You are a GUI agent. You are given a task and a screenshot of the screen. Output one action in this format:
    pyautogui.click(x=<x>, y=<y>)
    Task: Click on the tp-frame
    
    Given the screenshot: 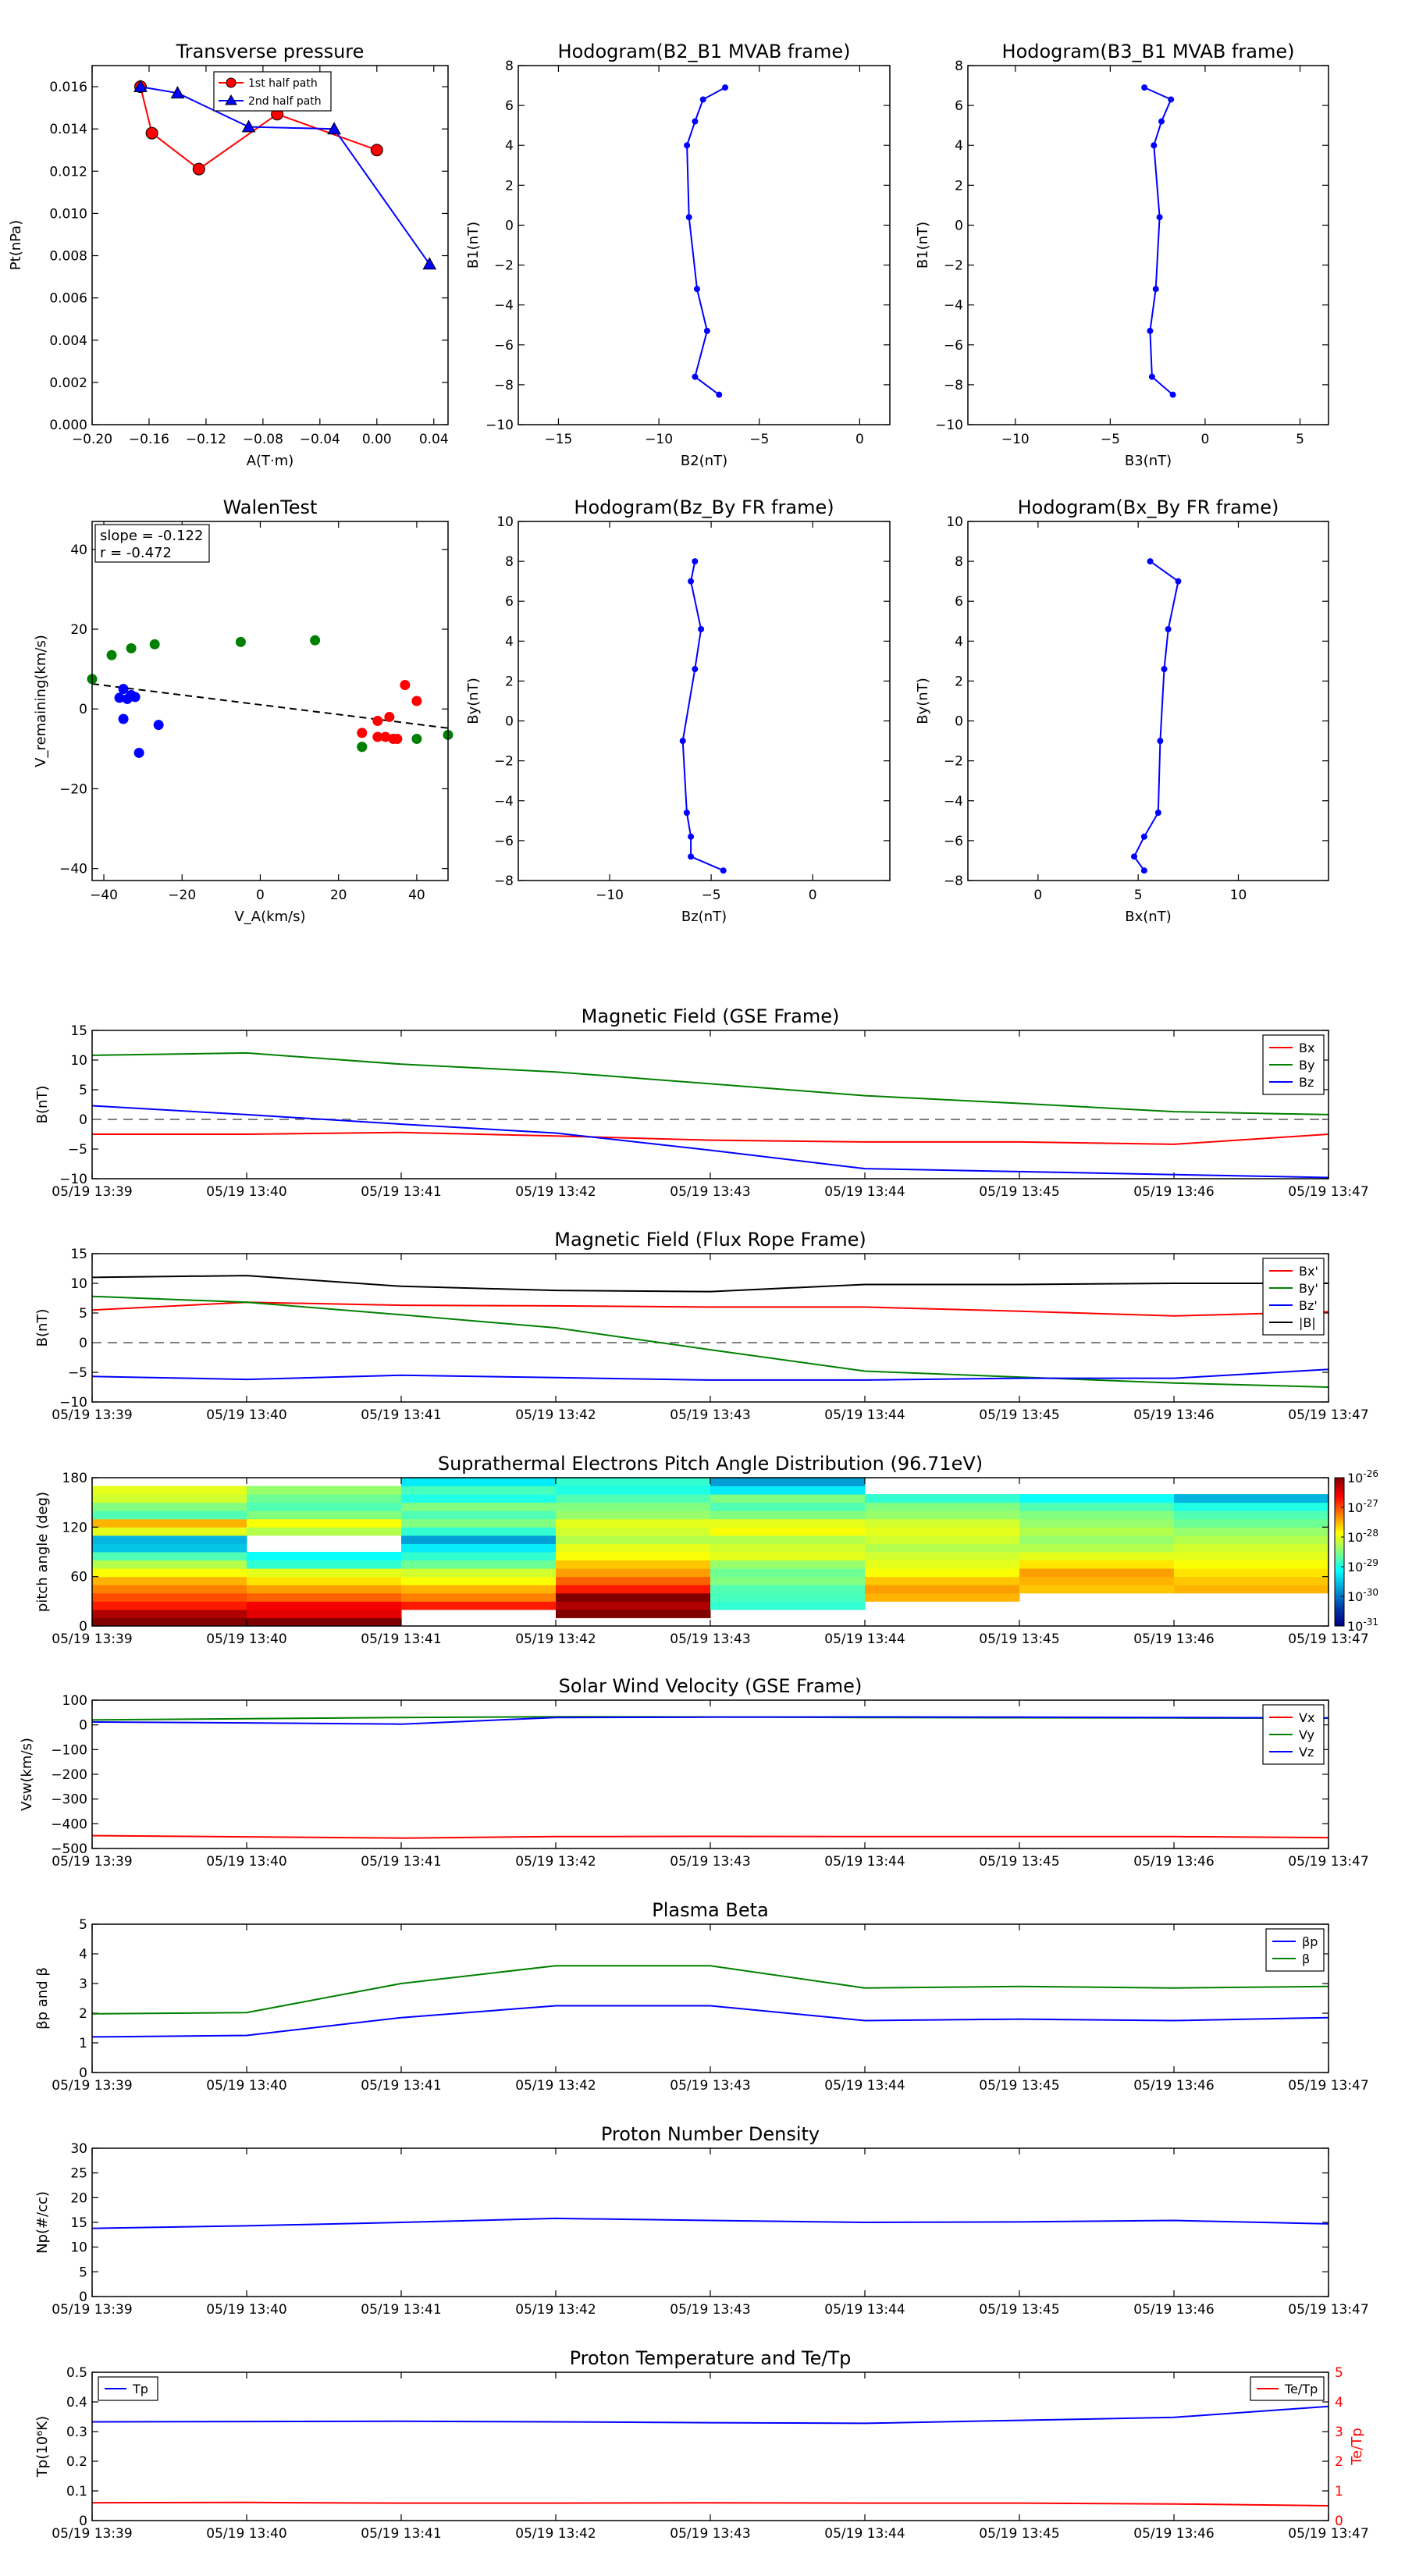 What is the action you would take?
    pyautogui.click(x=710, y=2446)
    